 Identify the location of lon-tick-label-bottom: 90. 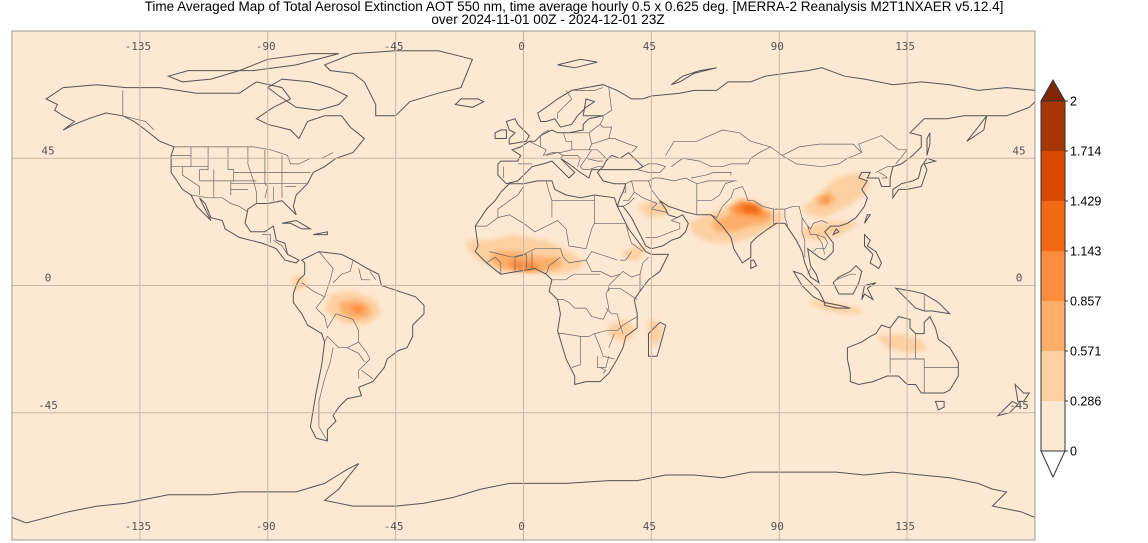
(777, 526).